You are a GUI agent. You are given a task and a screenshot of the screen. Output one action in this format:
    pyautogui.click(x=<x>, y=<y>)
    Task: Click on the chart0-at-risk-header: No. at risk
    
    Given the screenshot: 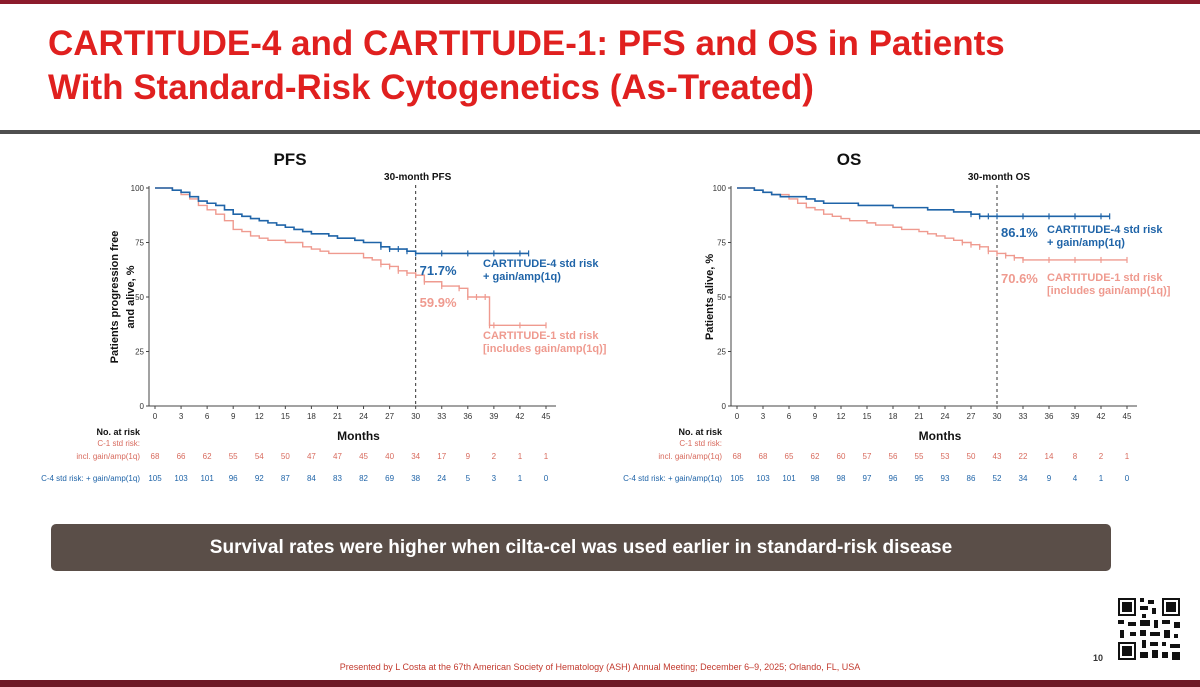 What is the action you would take?
    pyautogui.click(x=118, y=432)
    